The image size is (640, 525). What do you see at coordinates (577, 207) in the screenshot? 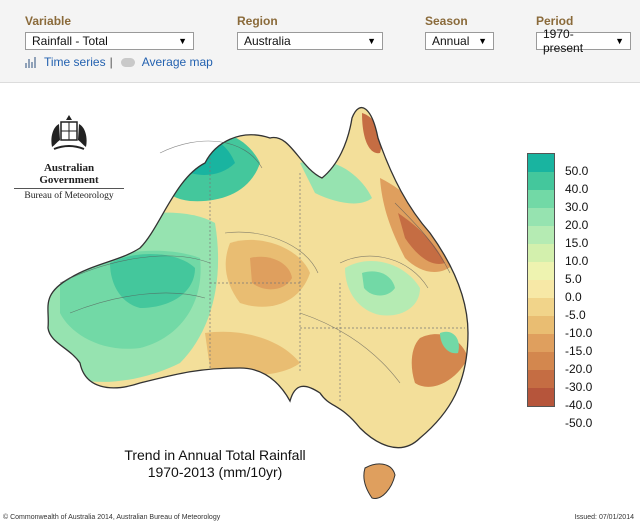
I see `legend-label: 30.0` at bounding box center [577, 207].